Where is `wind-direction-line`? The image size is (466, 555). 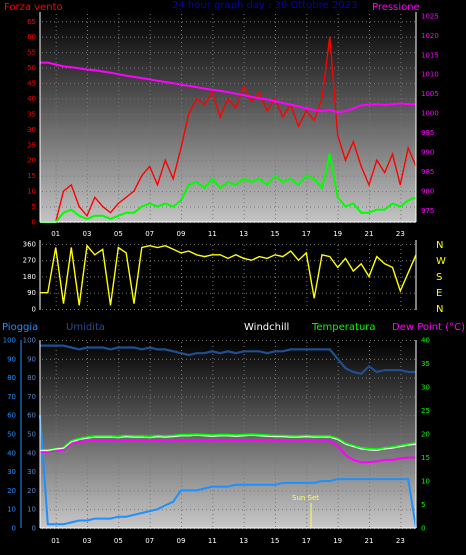 wind-direction-line is located at coordinates (228, 275).